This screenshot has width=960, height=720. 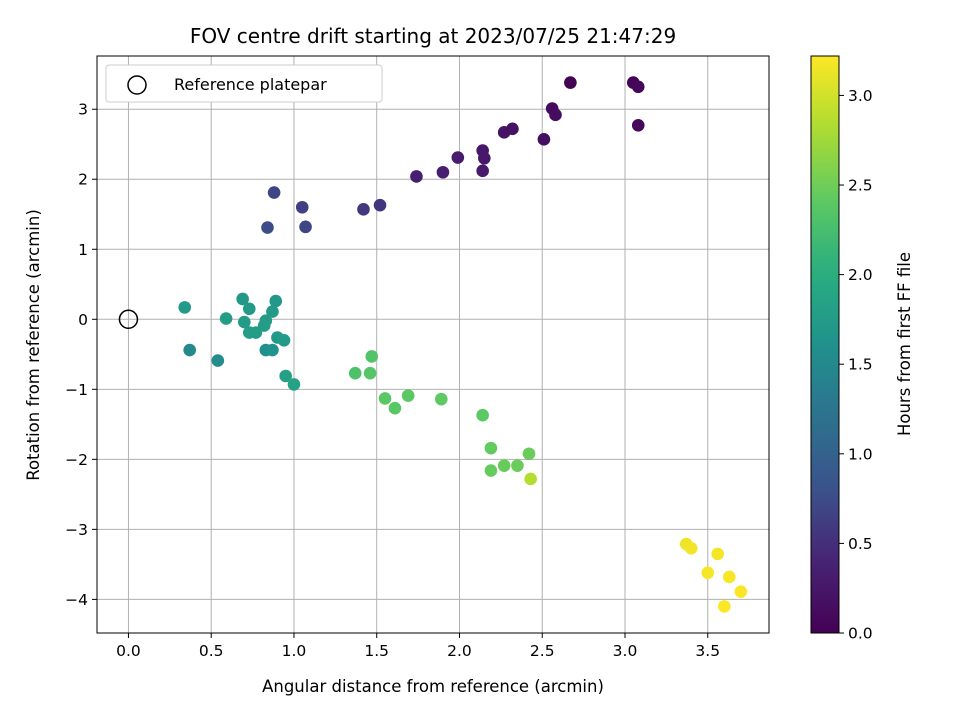 I want to click on colorbar-label: Hours from first FF file, so click(x=904, y=344).